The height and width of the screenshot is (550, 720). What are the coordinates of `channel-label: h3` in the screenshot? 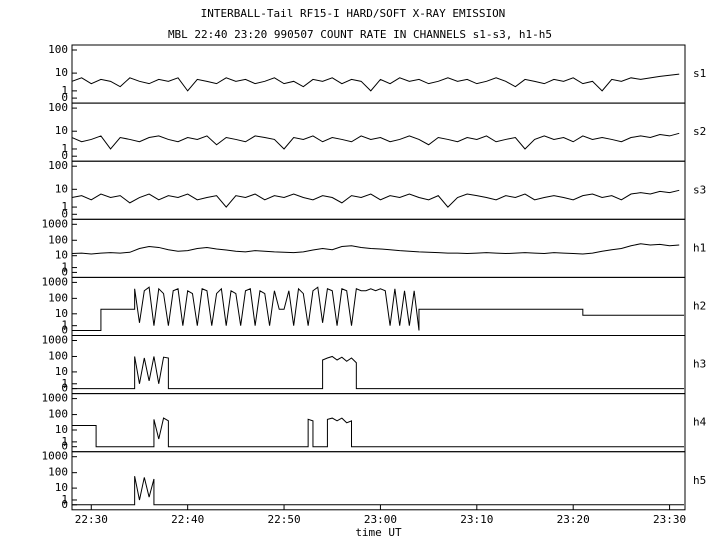 It's located at (699, 364).